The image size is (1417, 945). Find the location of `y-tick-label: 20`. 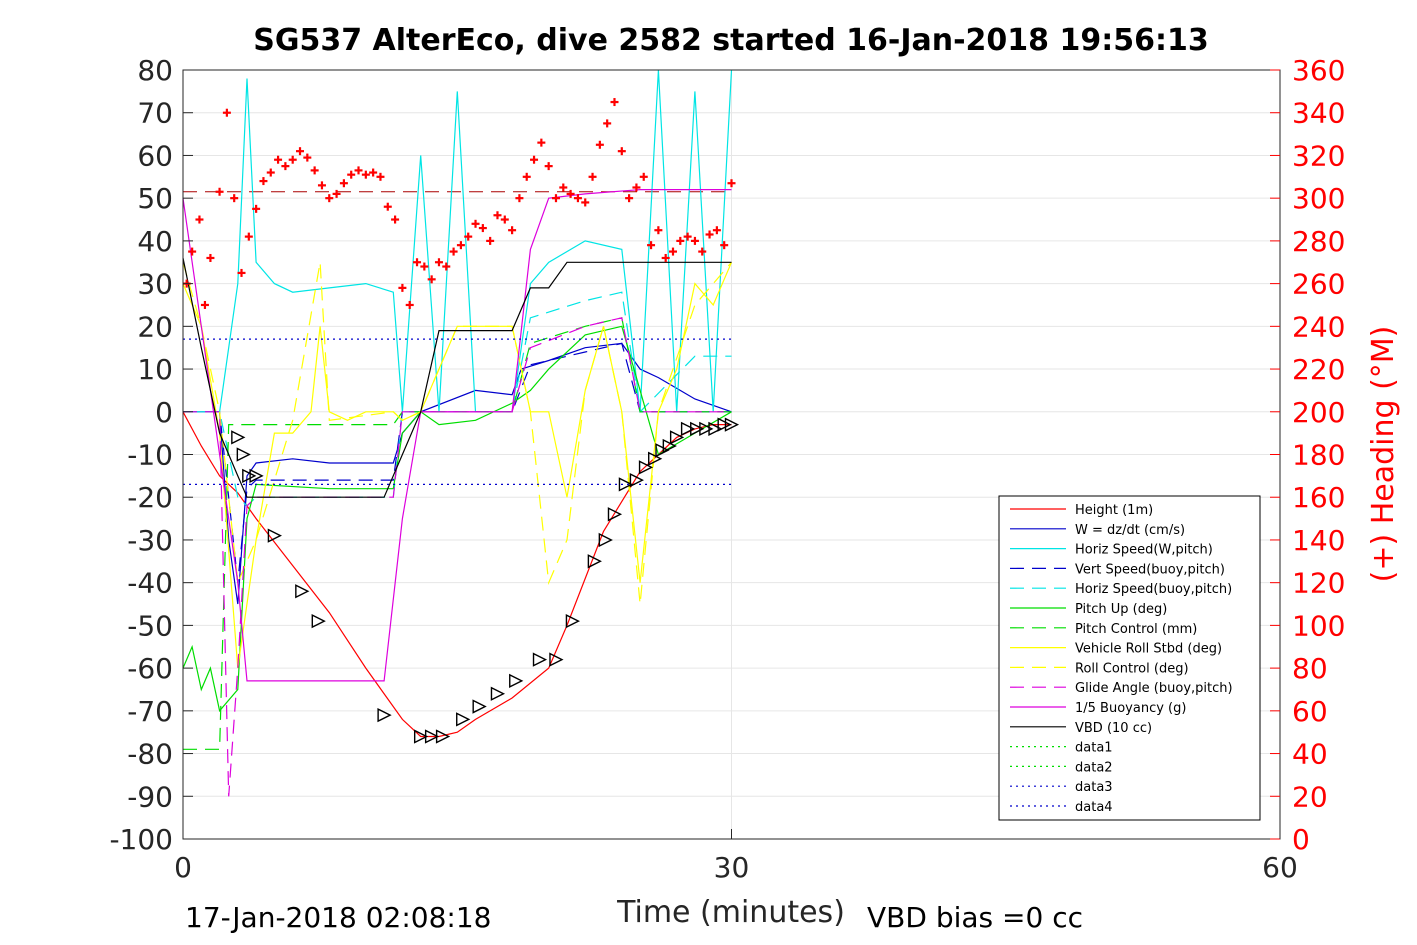

y-tick-label: 20 is located at coordinates (155, 326).